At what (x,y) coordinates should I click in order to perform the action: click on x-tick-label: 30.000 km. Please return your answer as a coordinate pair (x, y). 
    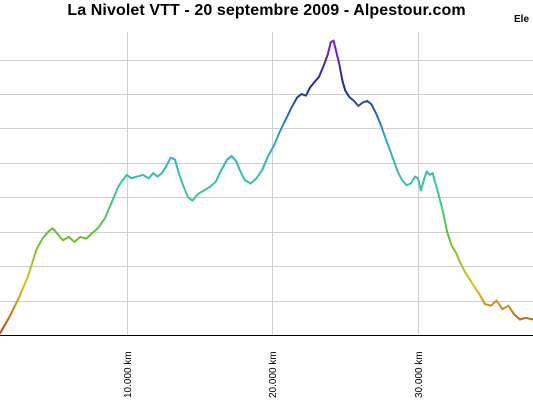
    Looking at the image, I should click on (419, 374).